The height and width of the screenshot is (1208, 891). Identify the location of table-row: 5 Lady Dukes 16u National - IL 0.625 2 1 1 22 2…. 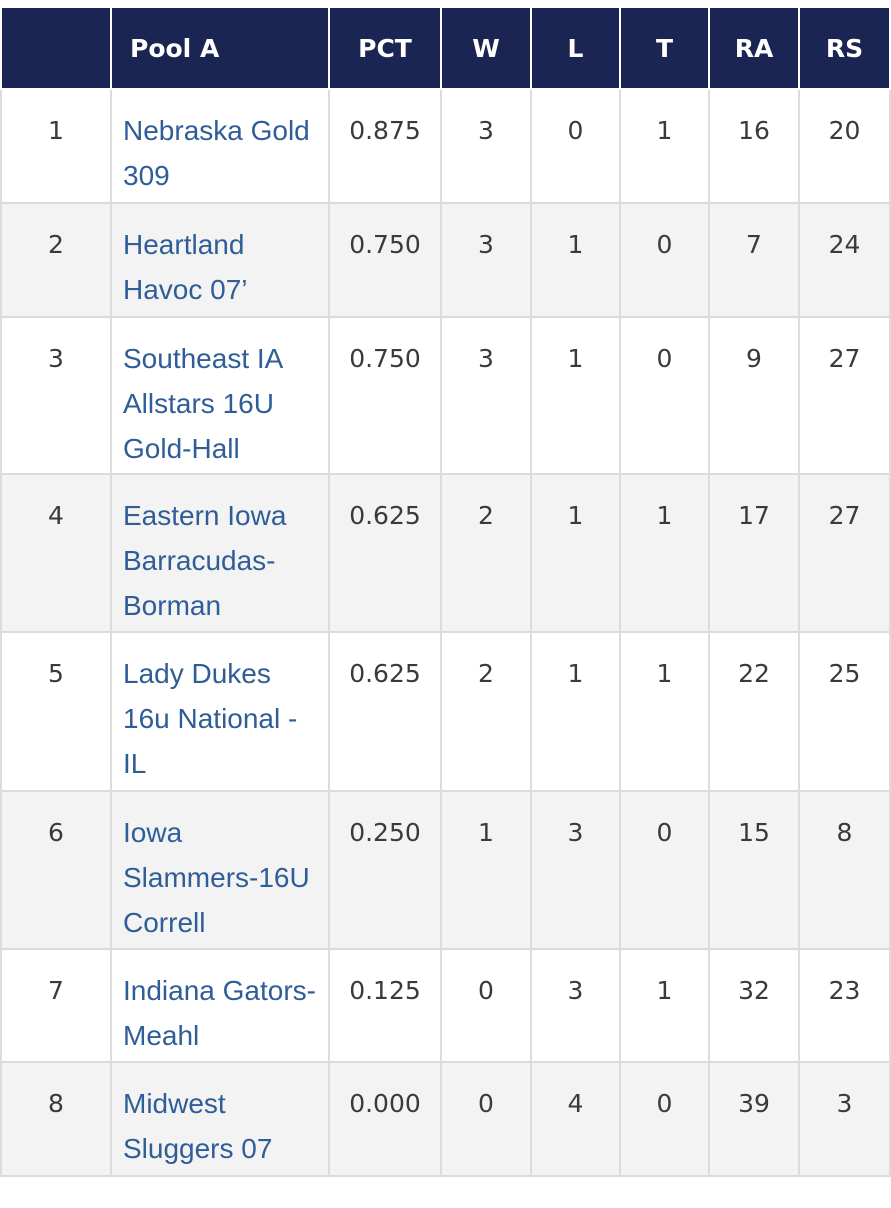
(445, 711).